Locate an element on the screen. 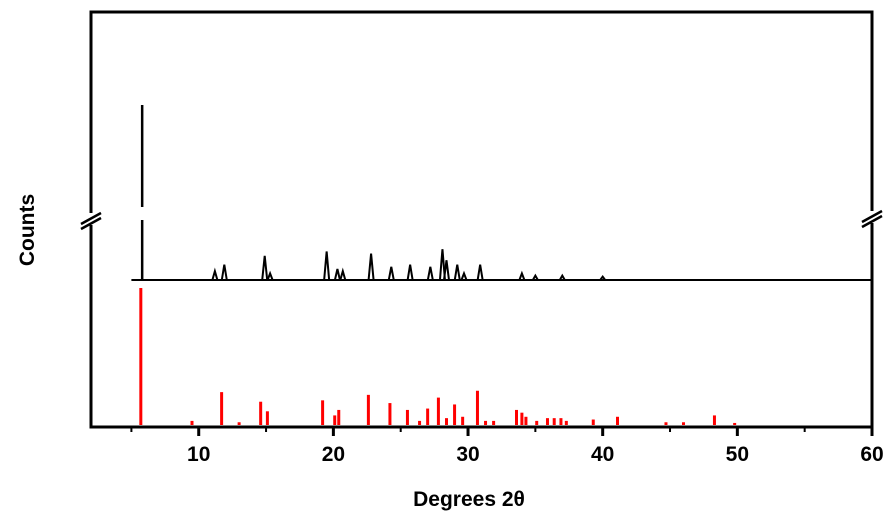  y-axis-label: Counts is located at coordinates (27, 230).